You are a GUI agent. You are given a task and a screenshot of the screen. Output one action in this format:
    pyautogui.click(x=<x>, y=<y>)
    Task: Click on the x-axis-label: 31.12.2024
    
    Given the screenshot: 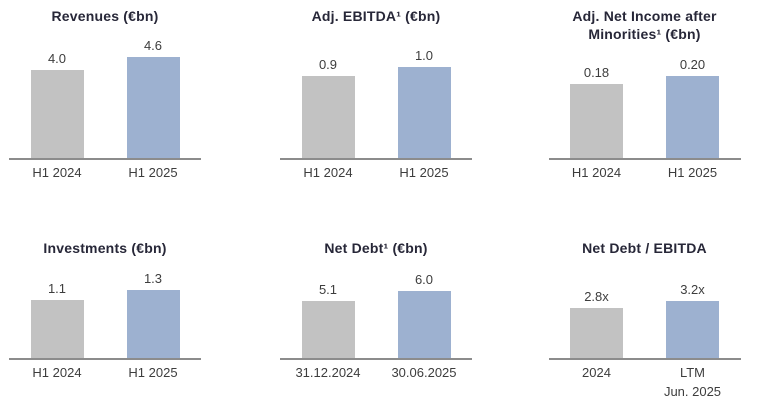 What is the action you would take?
    pyautogui.click(x=328, y=372)
    